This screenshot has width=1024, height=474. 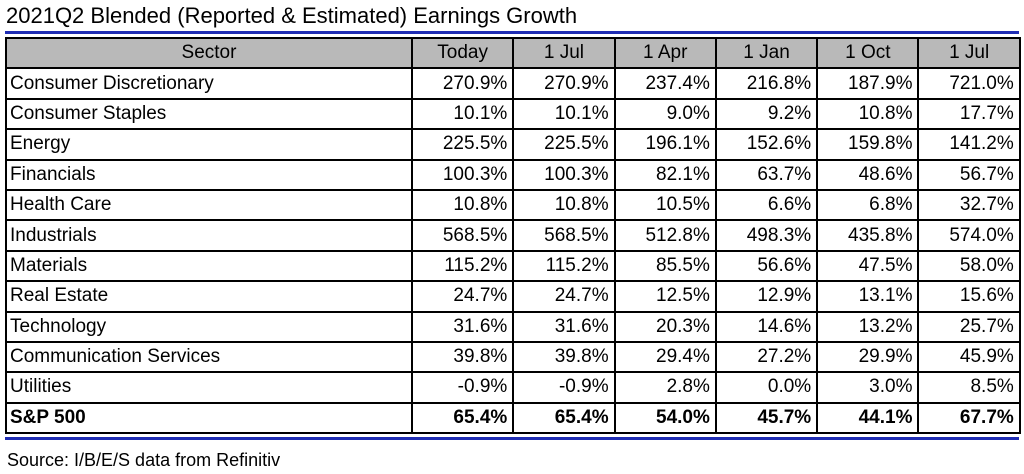 I want to click on value-cell: 12.5%, so click(x=665, y=296).